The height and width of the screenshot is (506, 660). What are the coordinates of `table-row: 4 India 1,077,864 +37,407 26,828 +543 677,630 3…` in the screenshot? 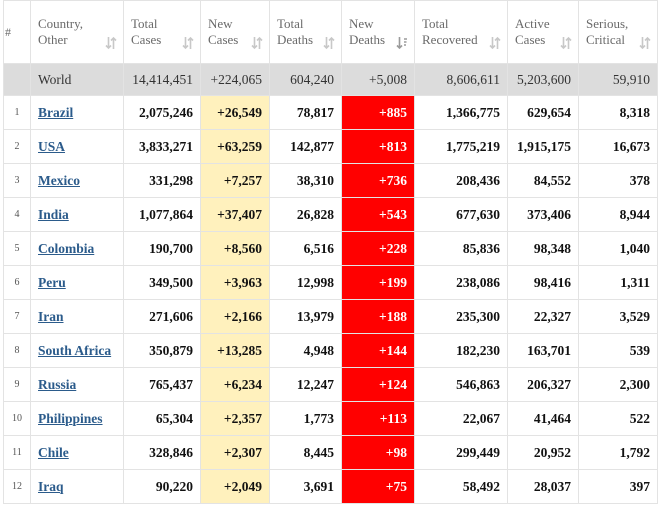 It's located at (330, 214).